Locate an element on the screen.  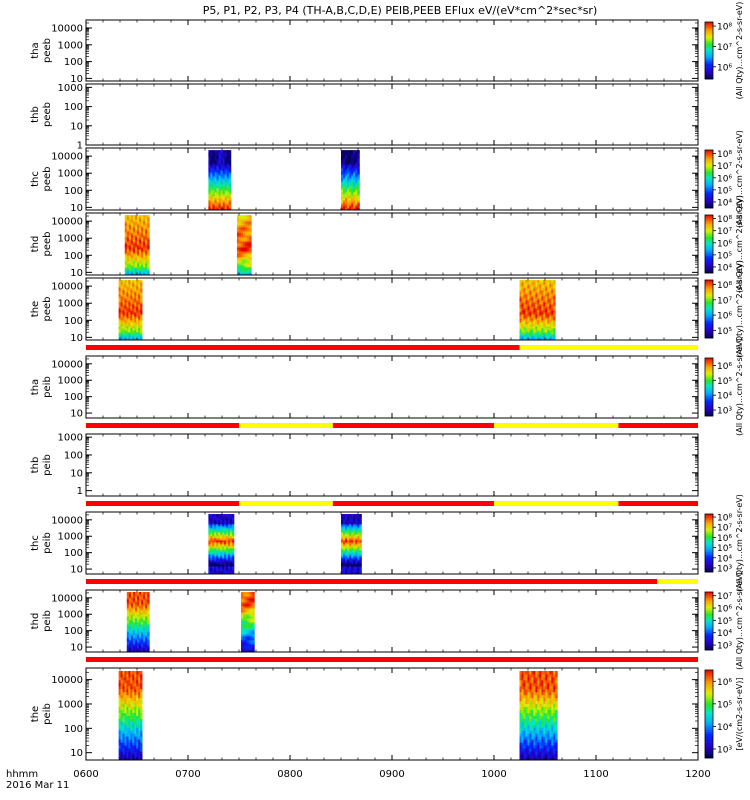
y-axis-label-thd-peib-sc: thd is located at coordinates (35, 621).